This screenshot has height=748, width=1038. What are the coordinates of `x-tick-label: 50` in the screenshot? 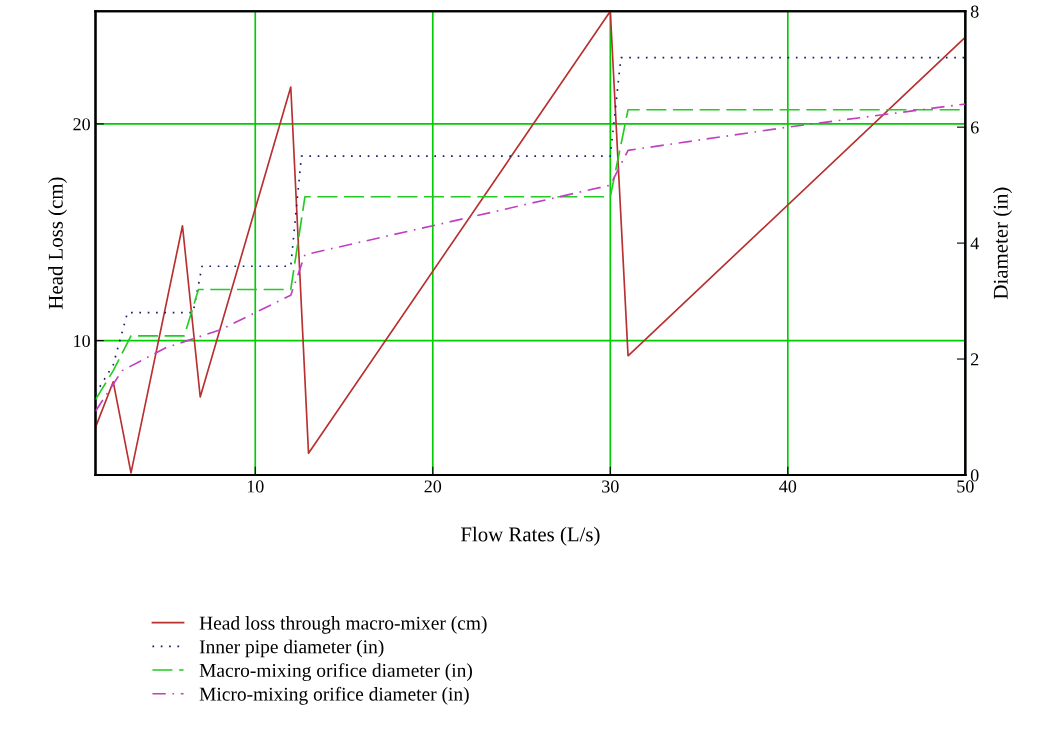 It's located at (965, 486).